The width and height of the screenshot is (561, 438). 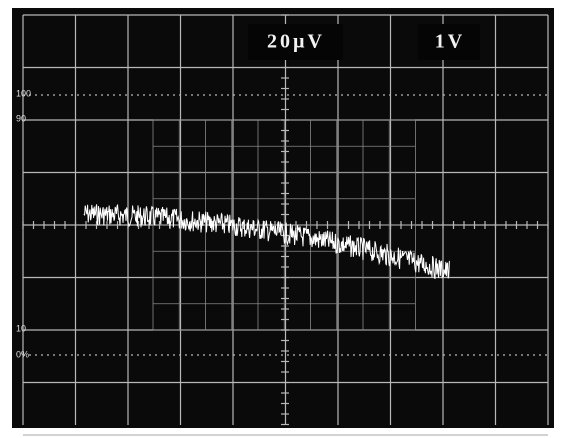 What do you see at coordinates (21, 118) in the screenshot?
I see `graticule-label: 90` at bounding box center [21, 118].